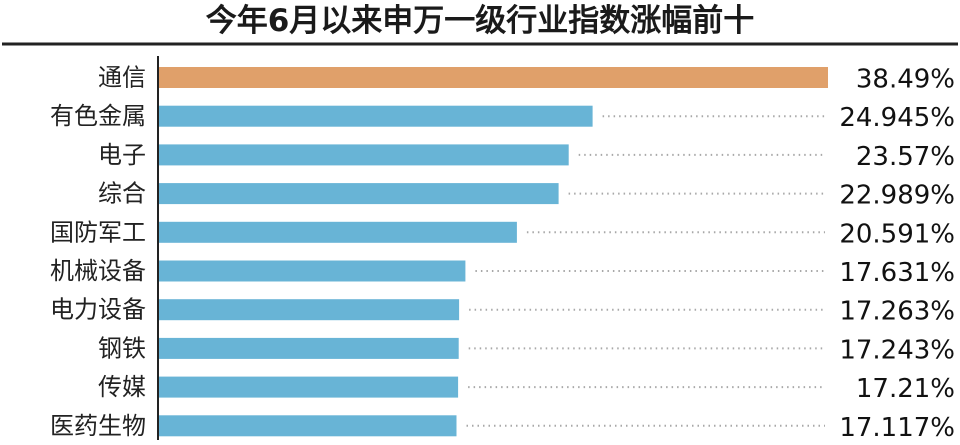 The width and height of the screenshot is (960, 445). I want to click on category-label: 传媒, so click(122, 387).